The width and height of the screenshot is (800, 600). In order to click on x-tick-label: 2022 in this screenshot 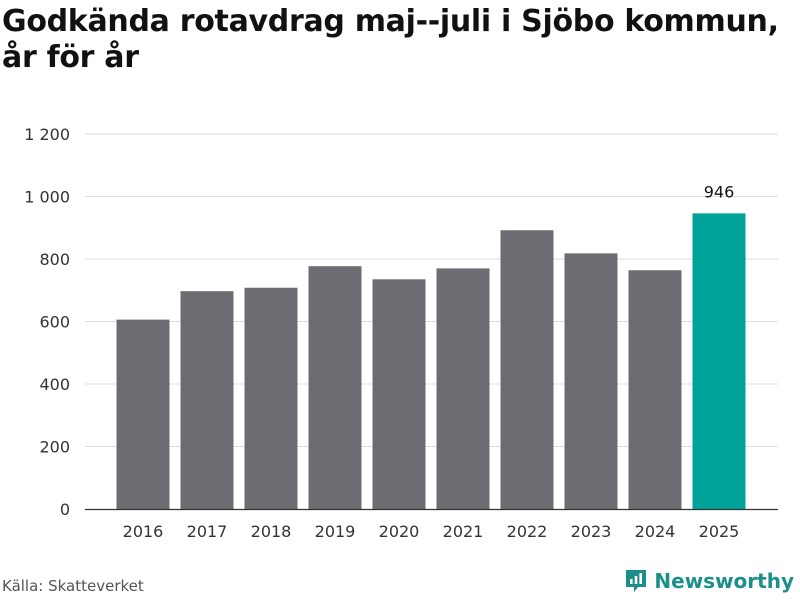, I will do `click(527, 531)`.